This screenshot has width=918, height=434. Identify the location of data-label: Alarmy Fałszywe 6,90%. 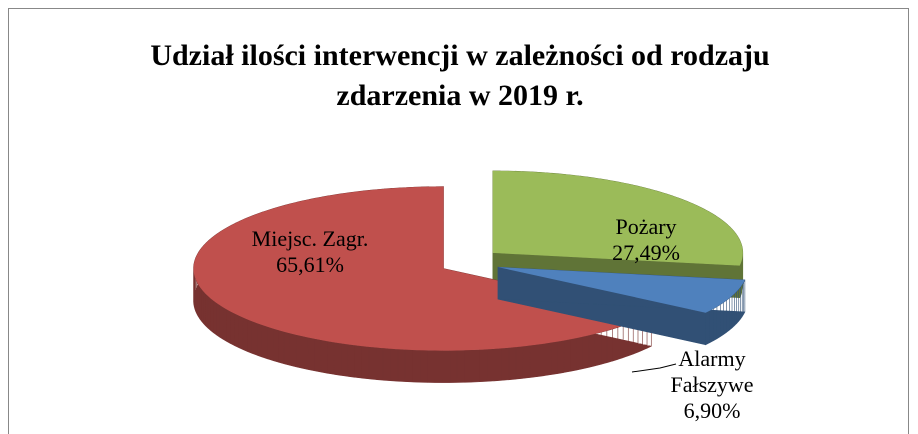
(712, 385).